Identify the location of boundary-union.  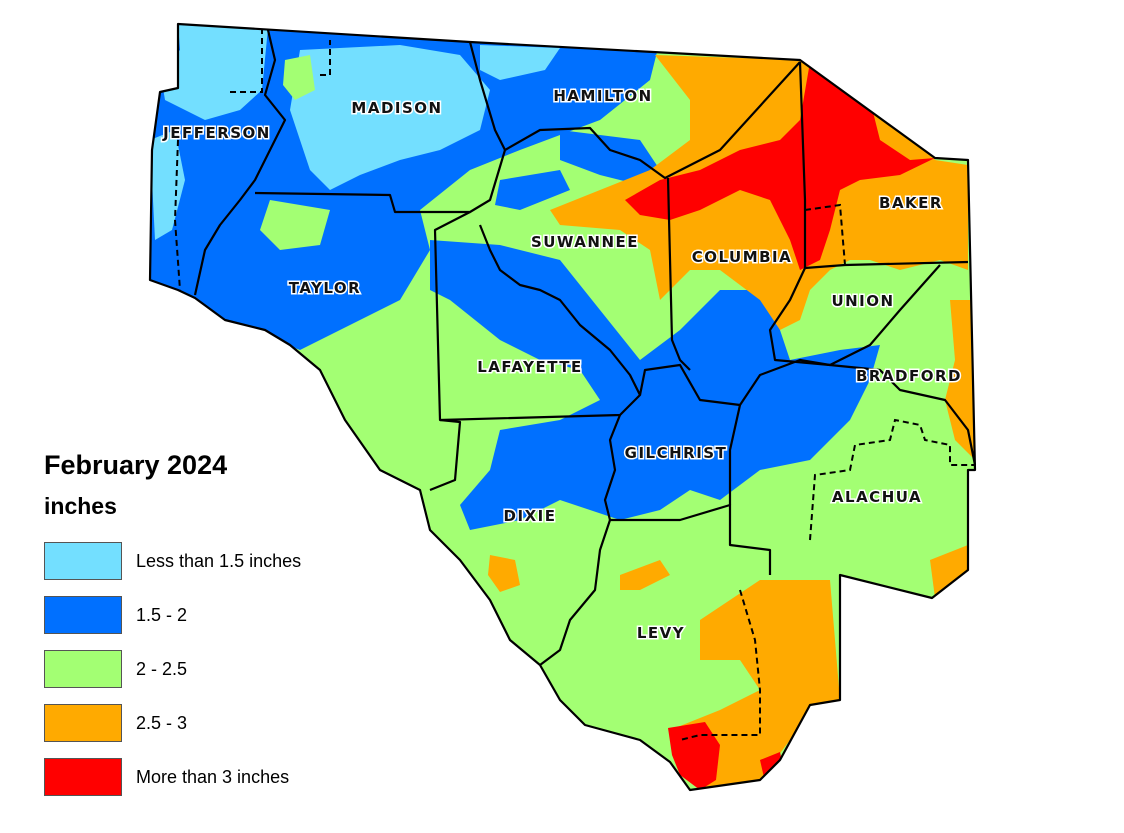
(854, 315).